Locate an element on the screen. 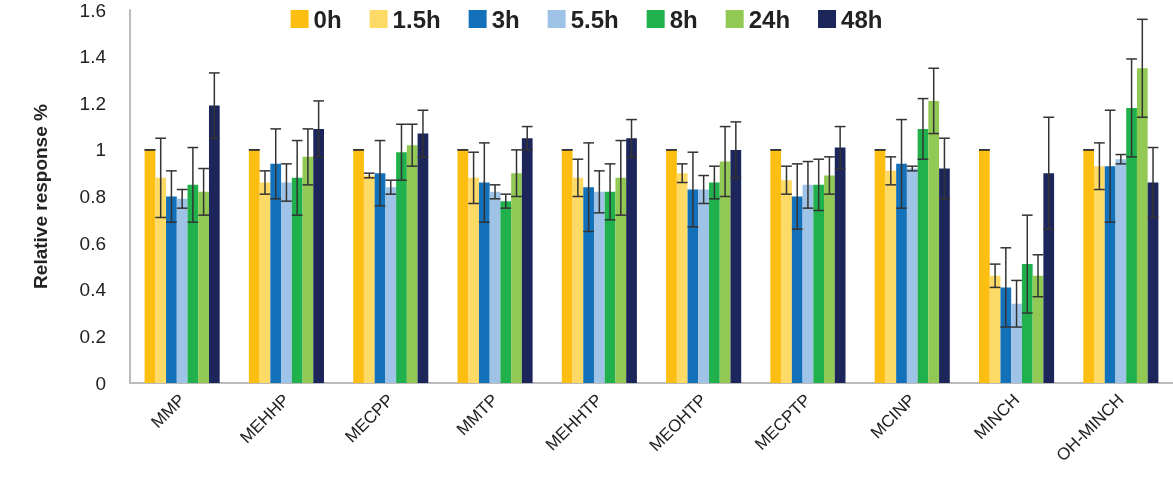  y-tick-label: 1.6 is located at coordinates (92, 10).